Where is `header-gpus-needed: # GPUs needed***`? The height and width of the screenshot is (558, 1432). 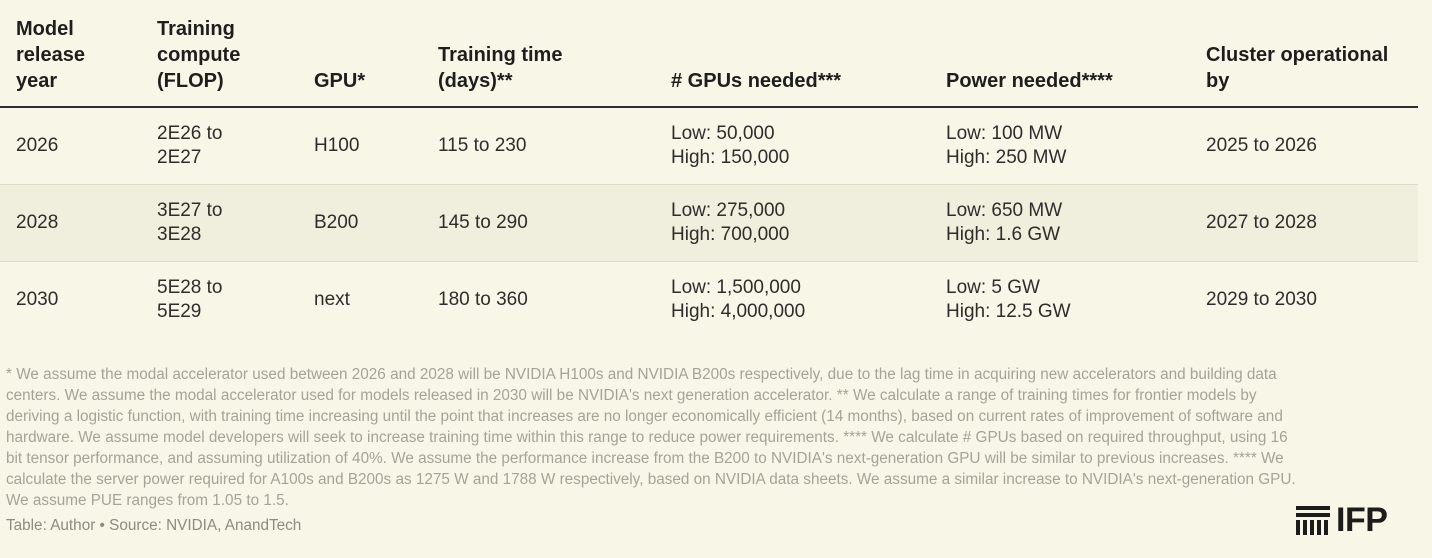 header-gpus-needed: # GPUs needed*** is located at coordinates (756, 81).